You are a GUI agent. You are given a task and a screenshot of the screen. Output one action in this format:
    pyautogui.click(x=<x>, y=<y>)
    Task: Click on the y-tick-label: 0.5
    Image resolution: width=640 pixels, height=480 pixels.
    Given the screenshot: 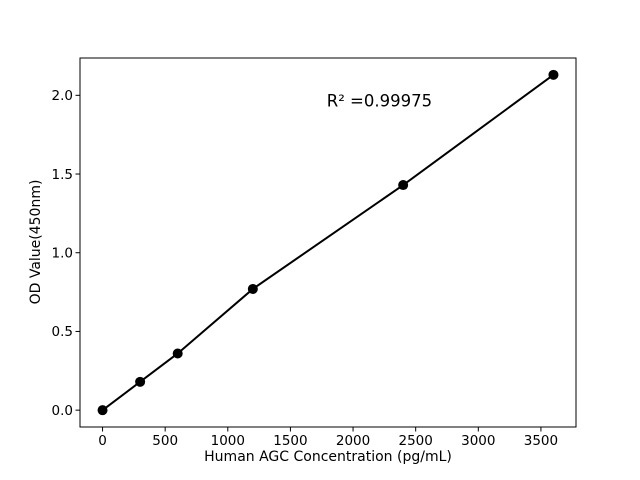 What is the action you would take?
    pyautogui.click(x=62, y=332)
    